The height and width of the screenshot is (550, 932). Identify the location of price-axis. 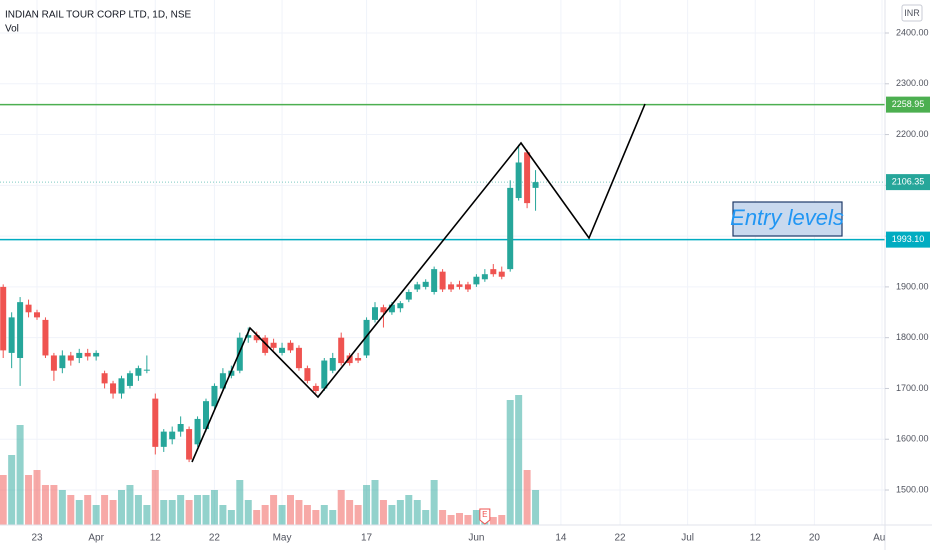
(908, 275).